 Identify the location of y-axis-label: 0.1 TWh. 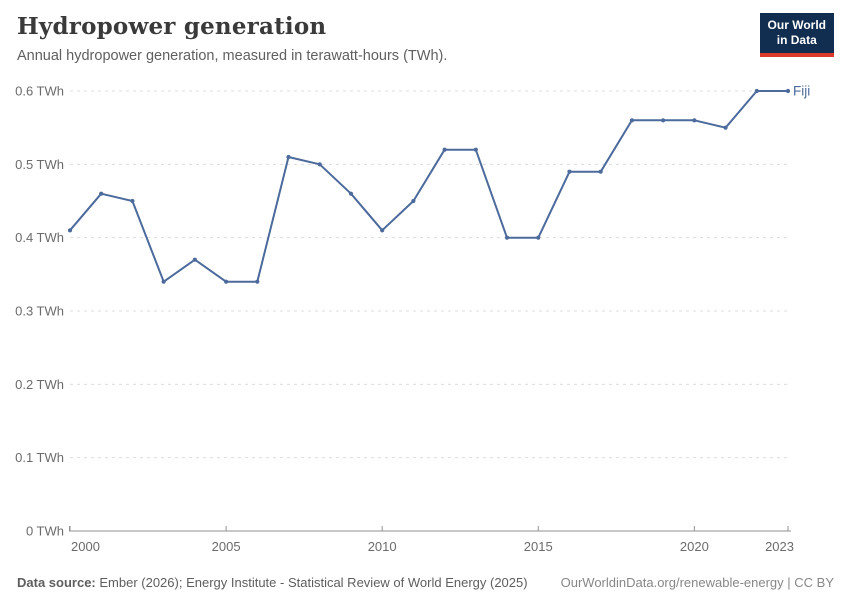
(39, 457).